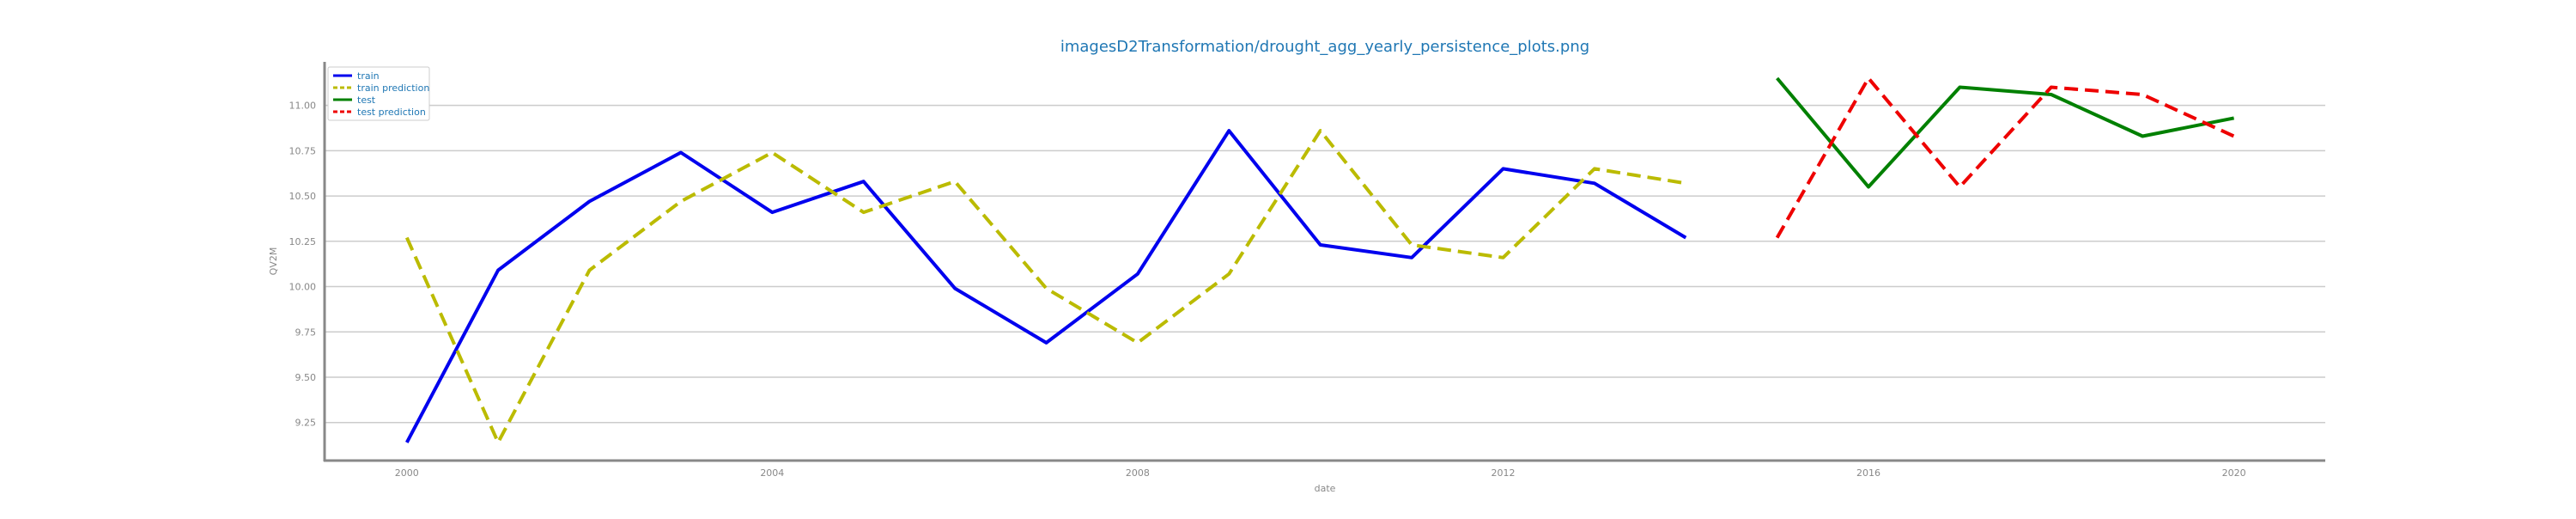  I want to click on y-axis-label: QV2M, so click(273, 261).